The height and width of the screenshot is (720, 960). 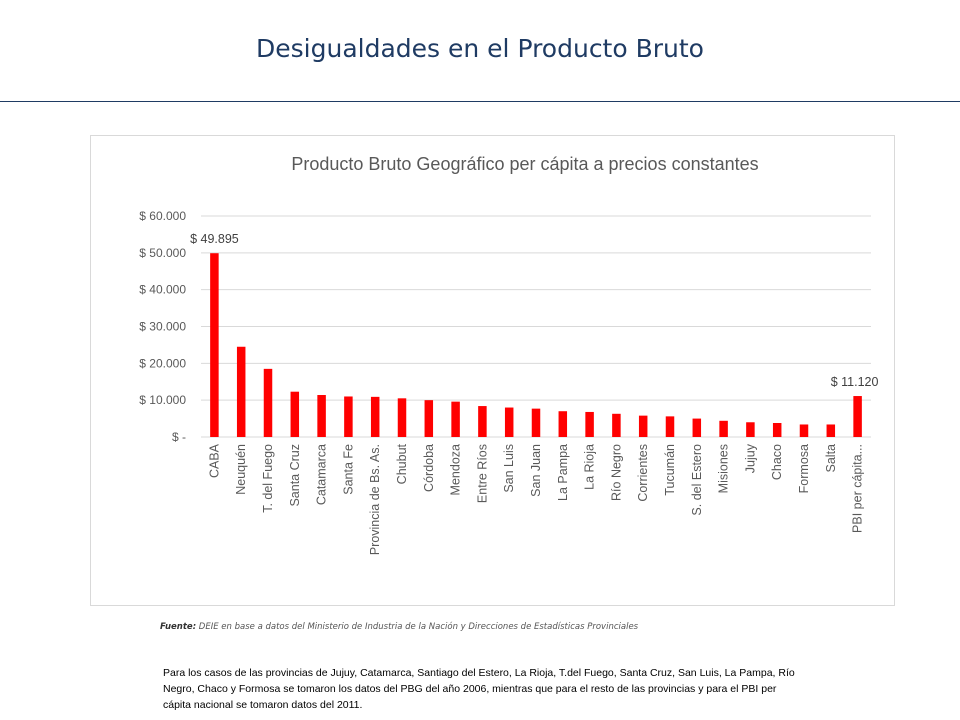 What do you see at coordinates (482, 473) in the screenshot?
I see `x-tick-label: Entre Ríos` at bounding box center [482, 473].